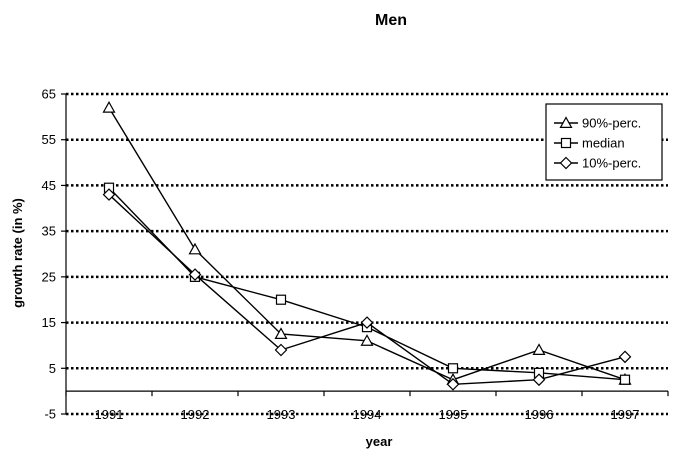  Describe the element at coordinates (49, 139) in the screenshot. I see `y-tick-label: 55` at that location.